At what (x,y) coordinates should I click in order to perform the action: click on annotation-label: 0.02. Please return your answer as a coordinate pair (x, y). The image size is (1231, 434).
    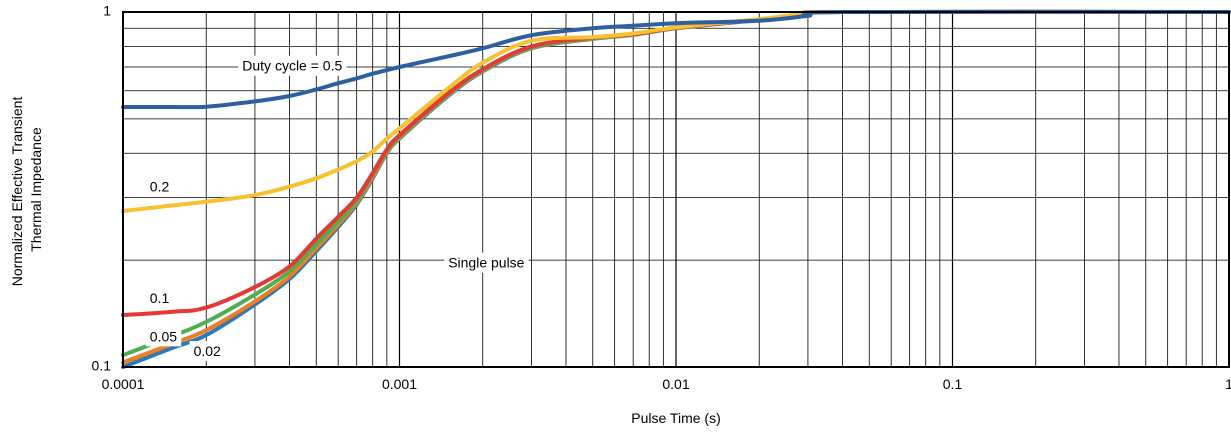
    Looking at the image, I should click on (207, 351).